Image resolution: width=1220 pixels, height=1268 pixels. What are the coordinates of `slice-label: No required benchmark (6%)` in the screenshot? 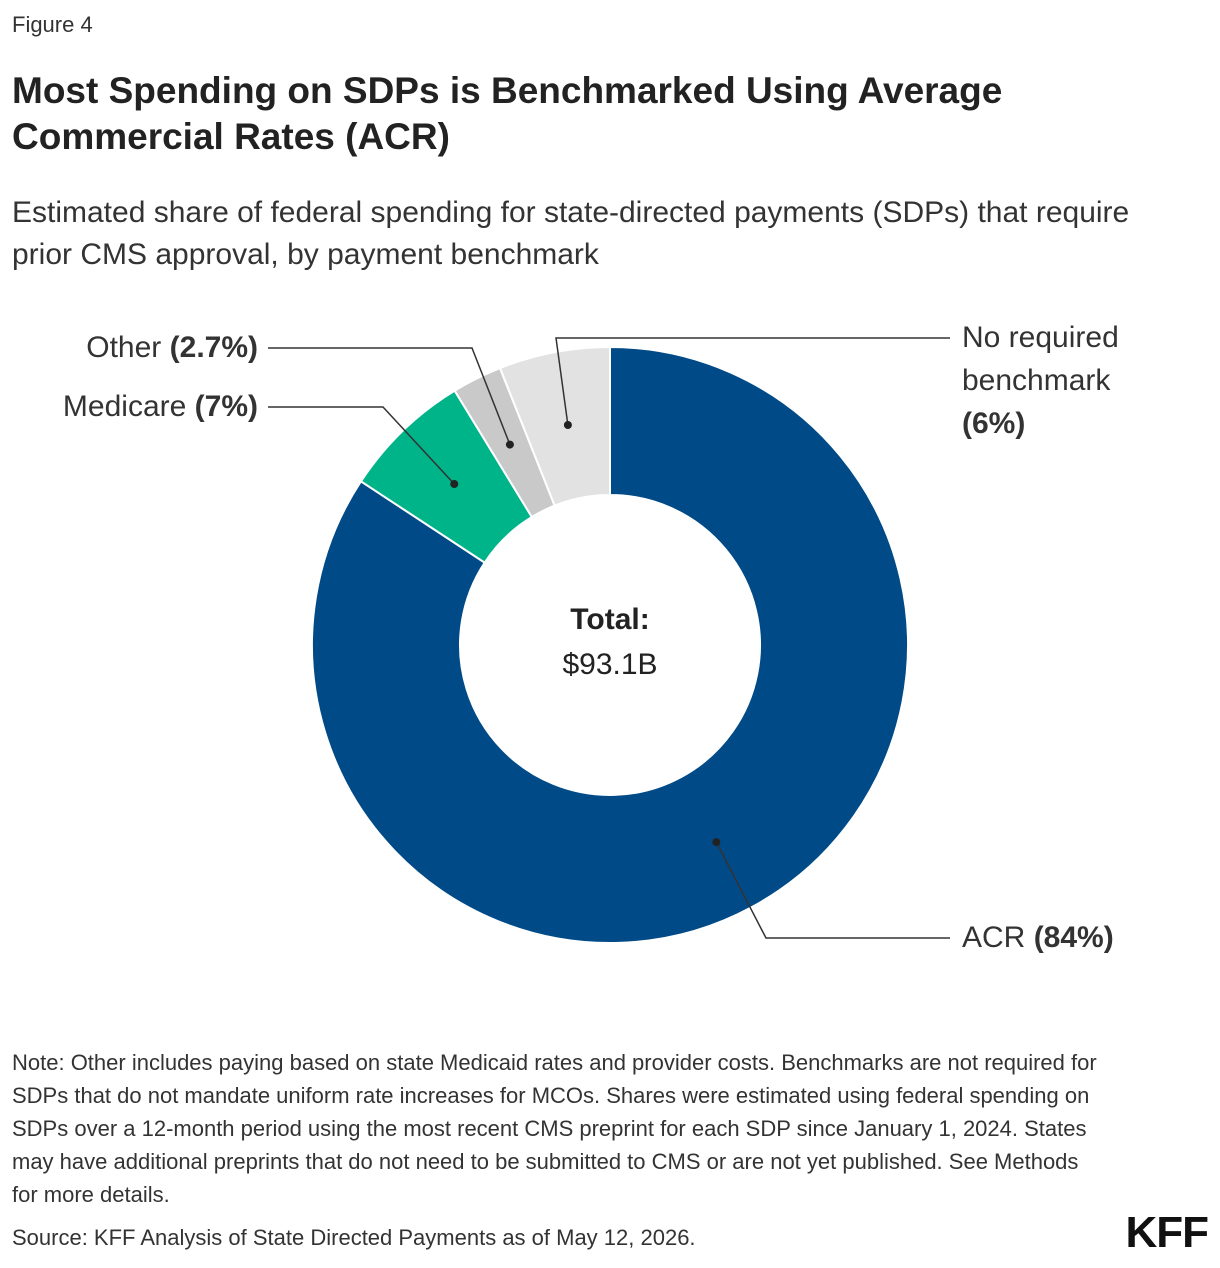 It's located at (1057, 380).